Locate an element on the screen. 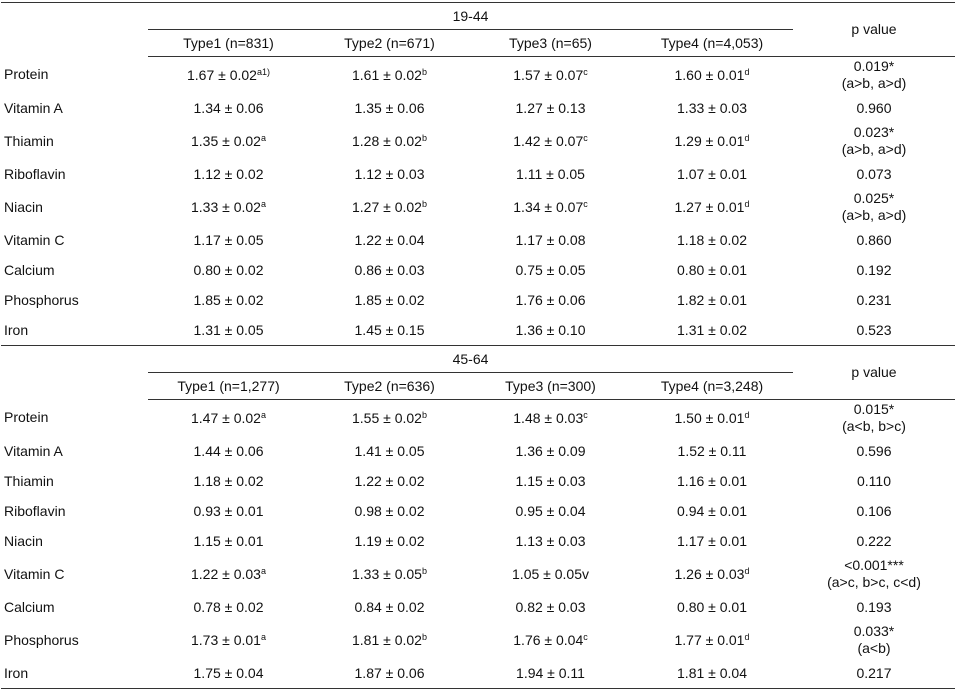 Image resolution: width=957 pixels, height=693 pixels. value-cell: 1.76 ± 0.04c is located at coordinates (550, 640).